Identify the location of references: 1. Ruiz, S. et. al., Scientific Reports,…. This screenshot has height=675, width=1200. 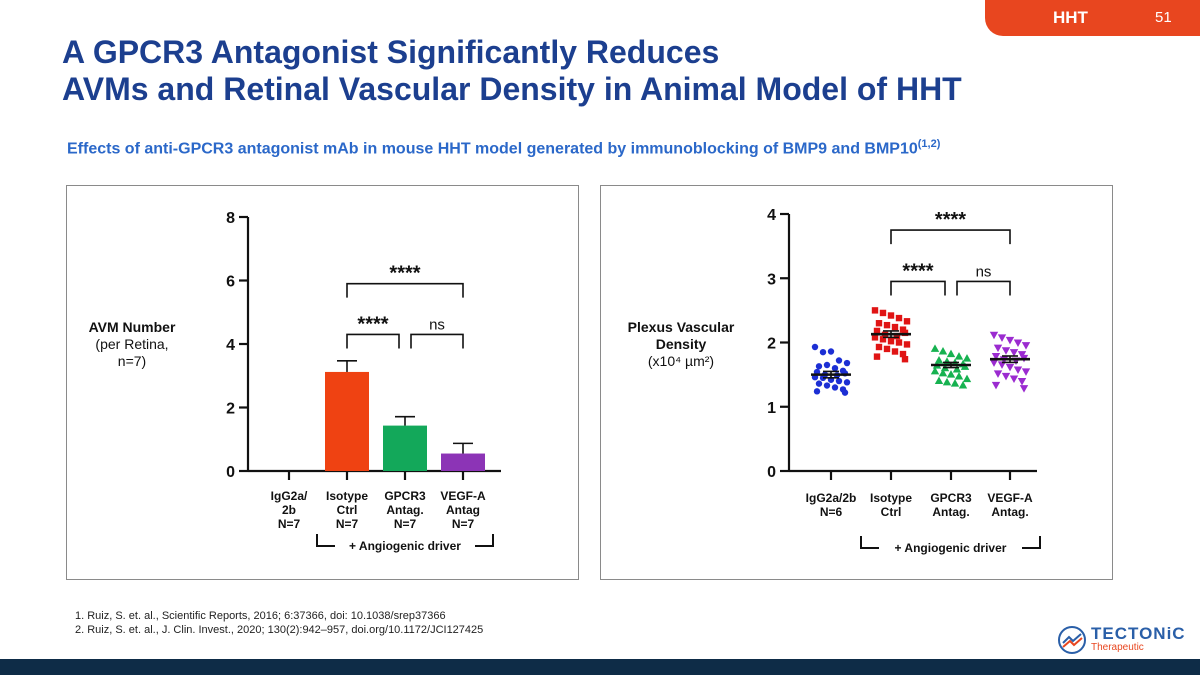
(279, 623).